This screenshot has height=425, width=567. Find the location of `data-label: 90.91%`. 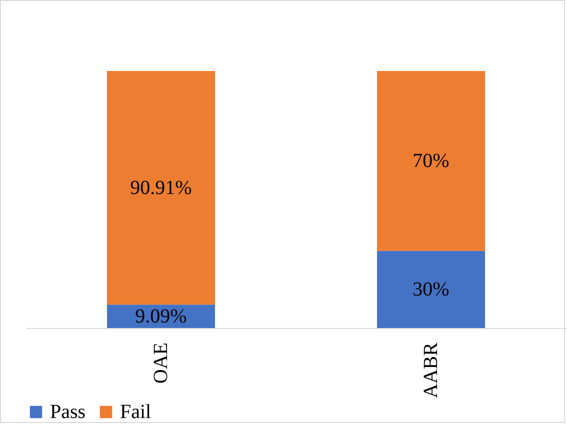

data-label: 90.91% is located at coordinates (161, 187).